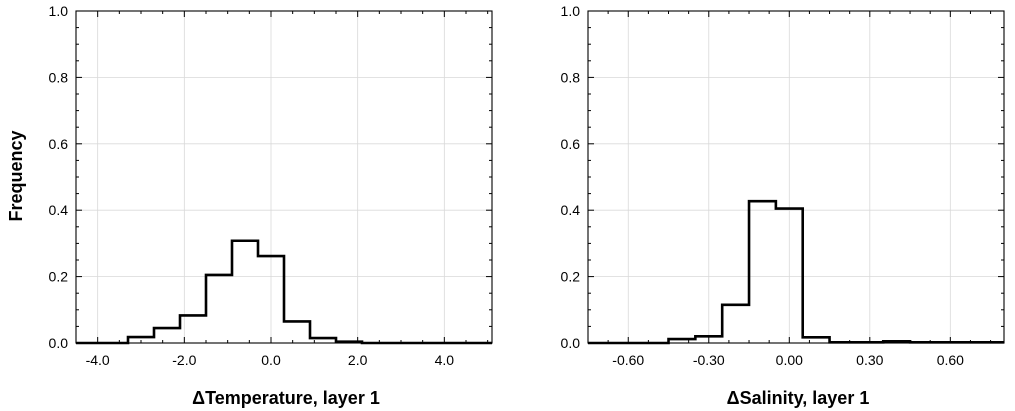 Image resolution: width=1015 pixels, height=411 pixels. What do you see at coordinates (571, 277) in the screenshot?
I see `salinity-ytick-label-1: 0.2` at bounding box center [571, 277].